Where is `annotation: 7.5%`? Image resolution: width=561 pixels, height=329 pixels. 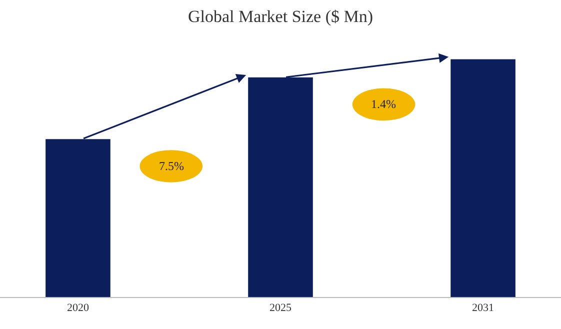
annotation: 7.5% is located at coordinates (171, 166).